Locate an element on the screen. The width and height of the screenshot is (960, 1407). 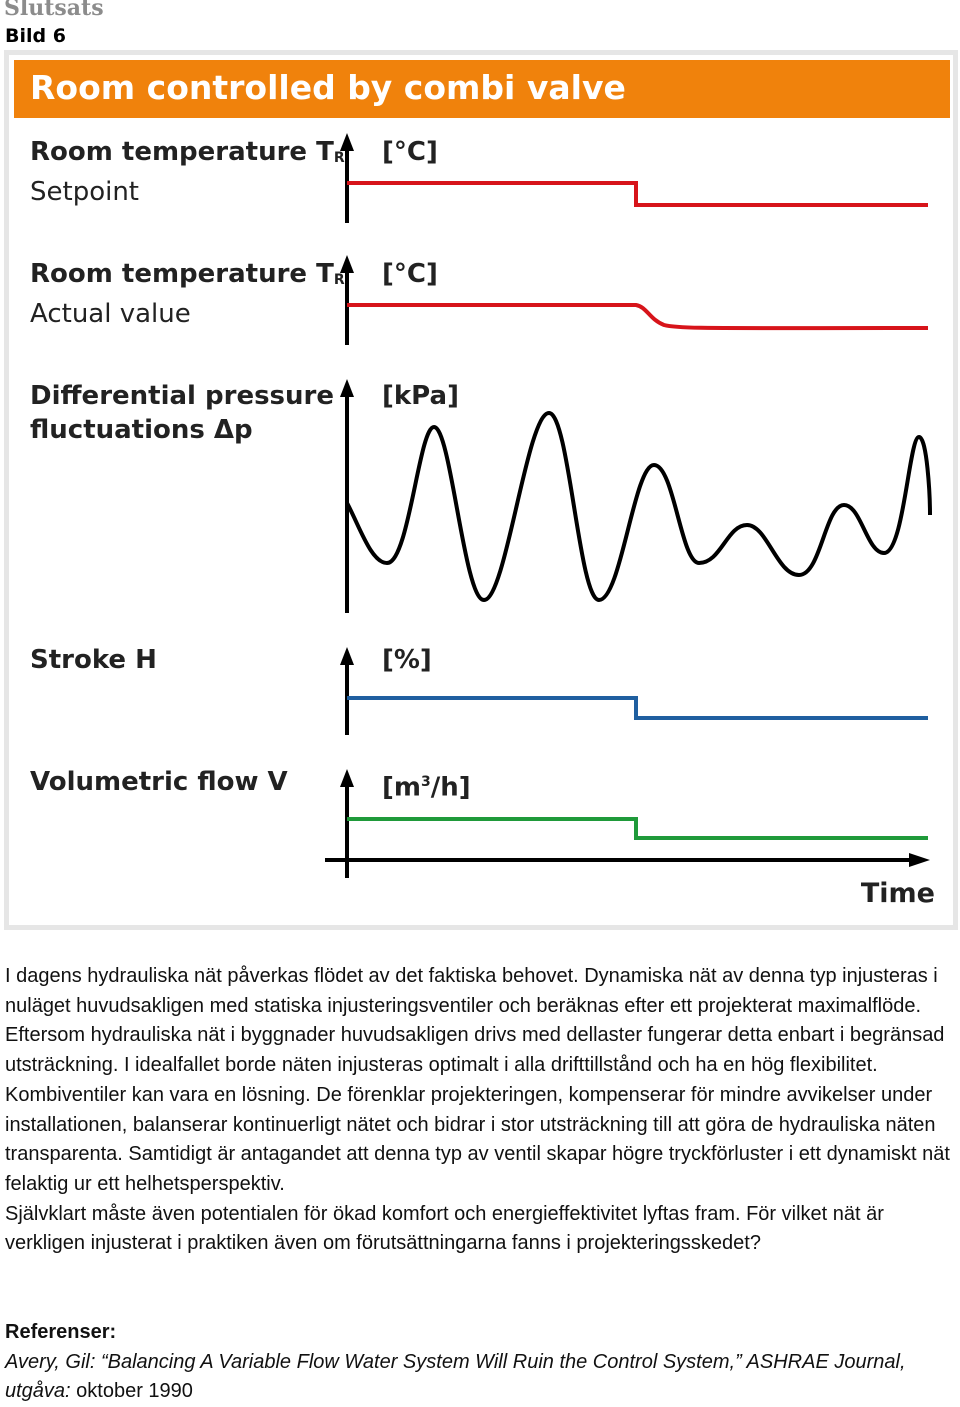
actual-y-axis-arrow is located at coordinates (347, 264).